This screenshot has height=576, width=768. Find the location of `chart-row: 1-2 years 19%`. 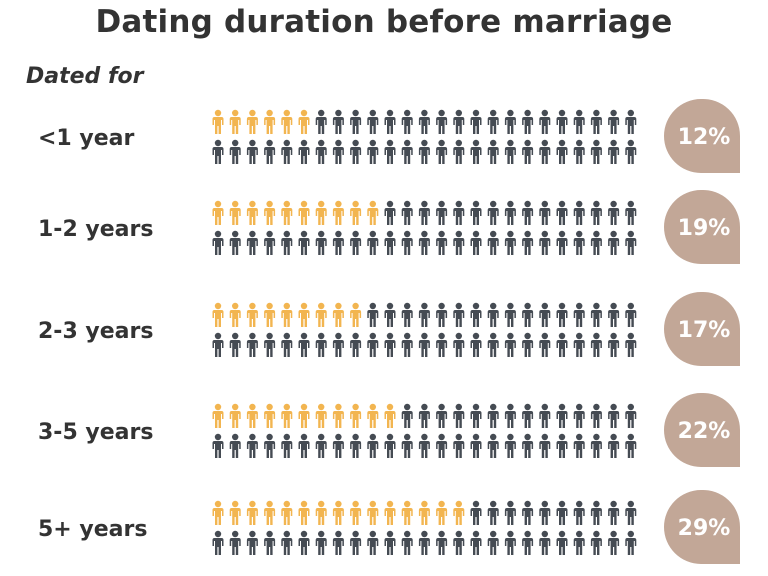

chart-row: 1-2 years 19% is located at coordinates (389, 226).